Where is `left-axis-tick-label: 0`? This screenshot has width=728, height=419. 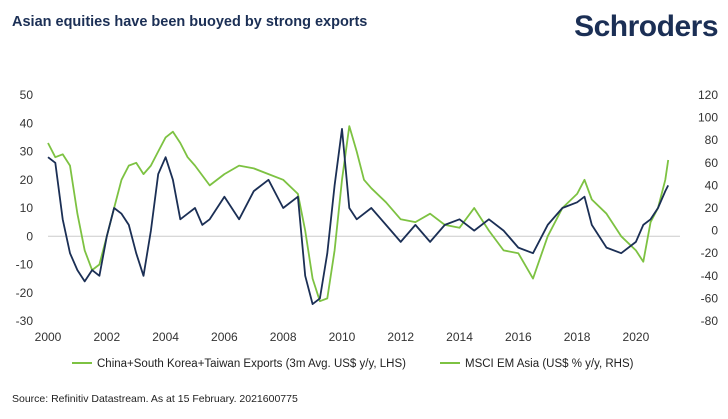 left-axis-tick-label: 0 is located at coordinates (29, 236).